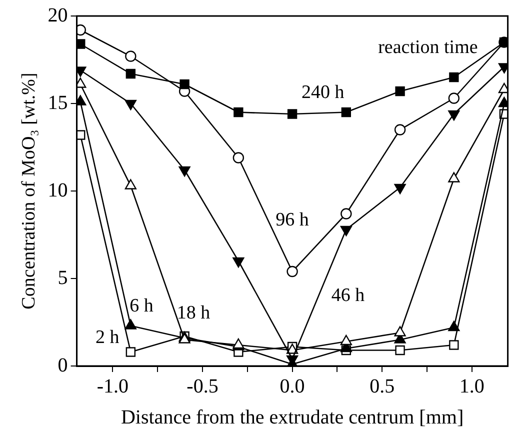 Image resolution: width=515 pixels, height=438 pixels. I want to click on annotation: reaction time, so click(428, 47).